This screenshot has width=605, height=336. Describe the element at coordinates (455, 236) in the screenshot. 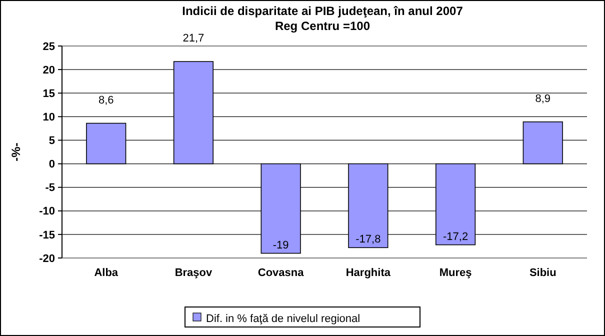

I see `data-label: -17,2` at that location.